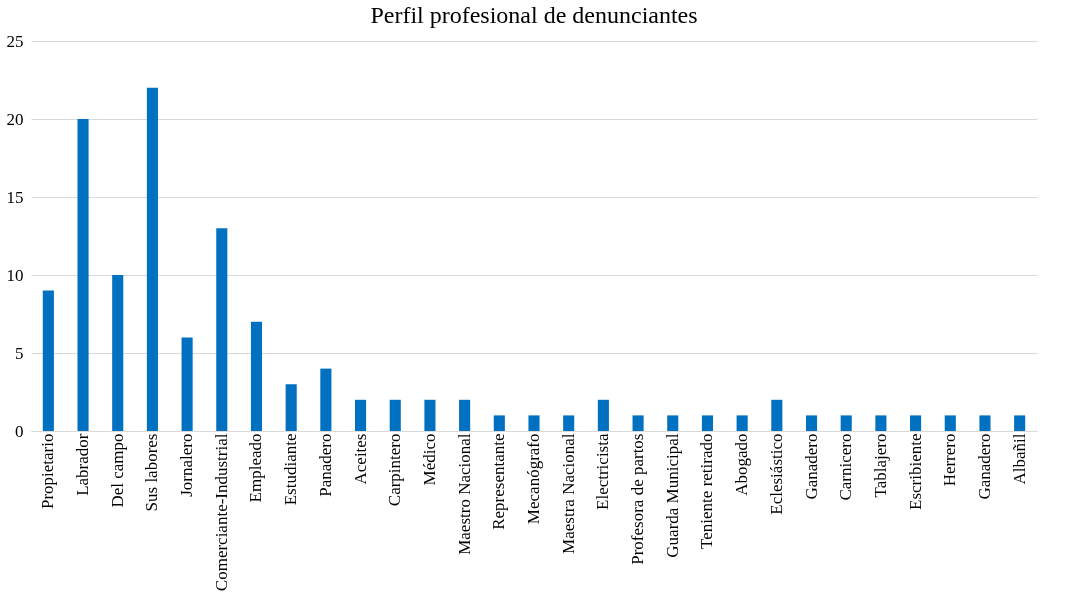  What do you see at coordinates (15, 41) in the screenshot?
I see `y-tick-label: 25` at bounding box center [15, 41].